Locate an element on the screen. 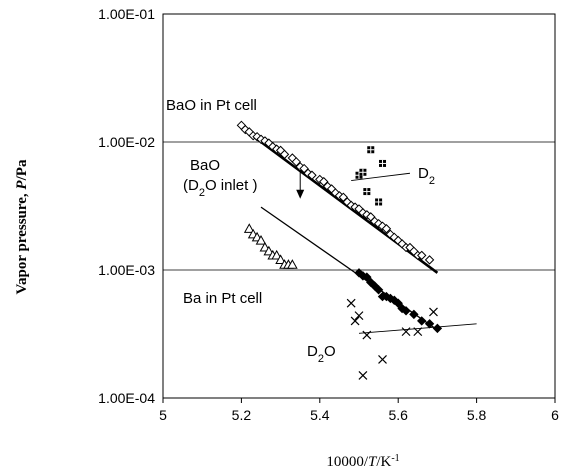  x-tick-label: 5 is located at coordinates (163, 415).